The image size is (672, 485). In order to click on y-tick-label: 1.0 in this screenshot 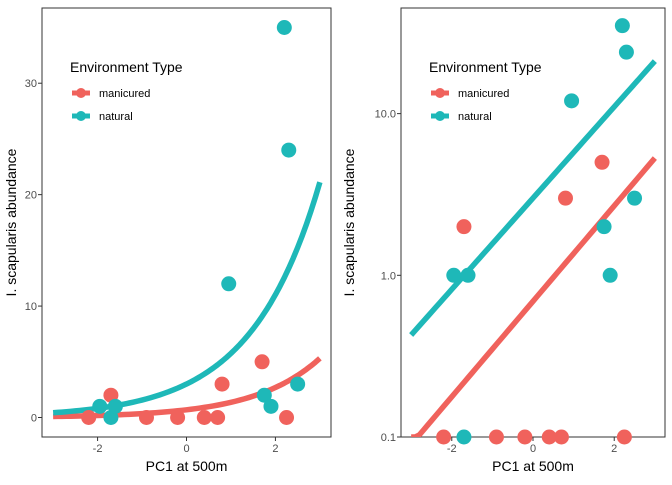, I will do `click(388, 276)`.